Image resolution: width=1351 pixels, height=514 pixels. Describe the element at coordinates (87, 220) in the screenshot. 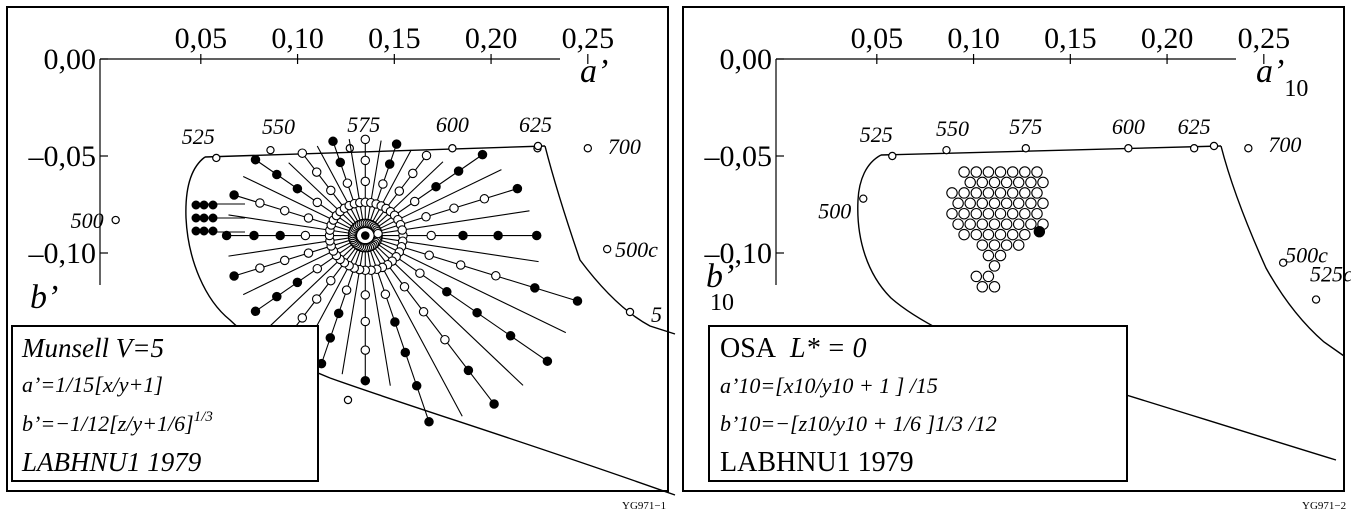

I see `locus-label: 500` at that location.